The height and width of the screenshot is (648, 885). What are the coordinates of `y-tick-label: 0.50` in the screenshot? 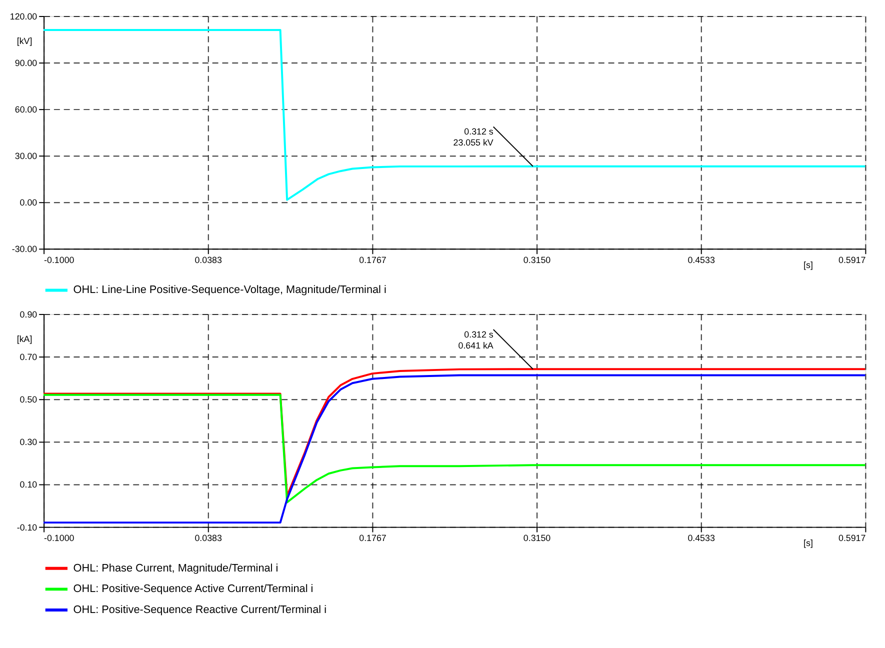 It's located at (29, 399).